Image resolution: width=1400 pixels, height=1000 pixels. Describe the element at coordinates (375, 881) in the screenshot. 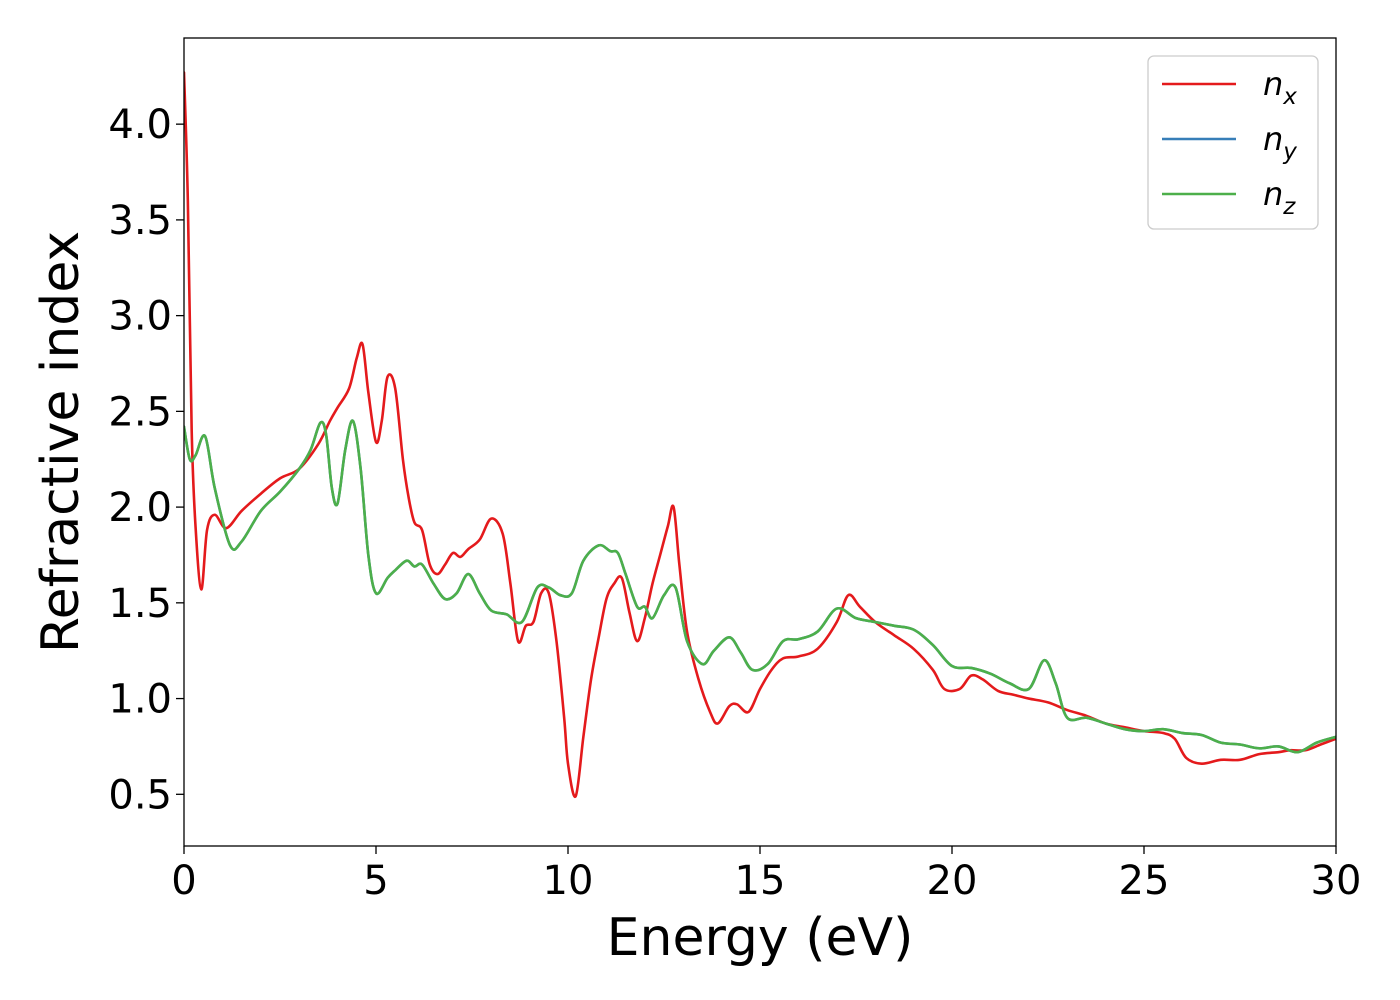

I see `x-tick-label: 5` at that location.